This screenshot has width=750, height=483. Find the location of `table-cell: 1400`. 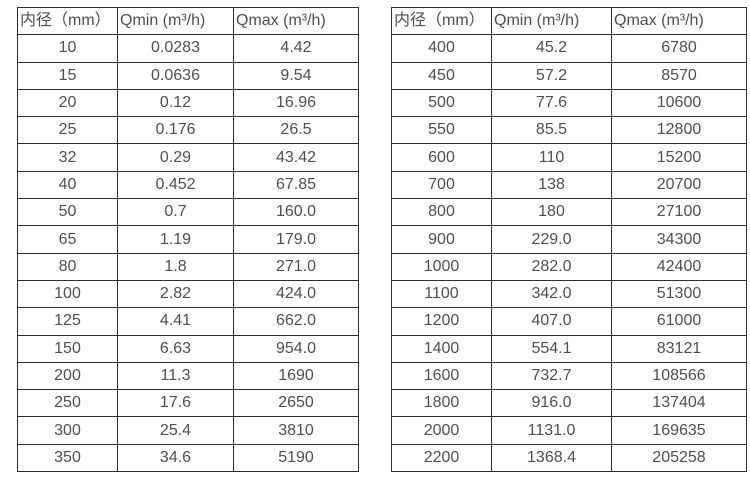

table-cell: 1400 is located at coordinates (441, 348).